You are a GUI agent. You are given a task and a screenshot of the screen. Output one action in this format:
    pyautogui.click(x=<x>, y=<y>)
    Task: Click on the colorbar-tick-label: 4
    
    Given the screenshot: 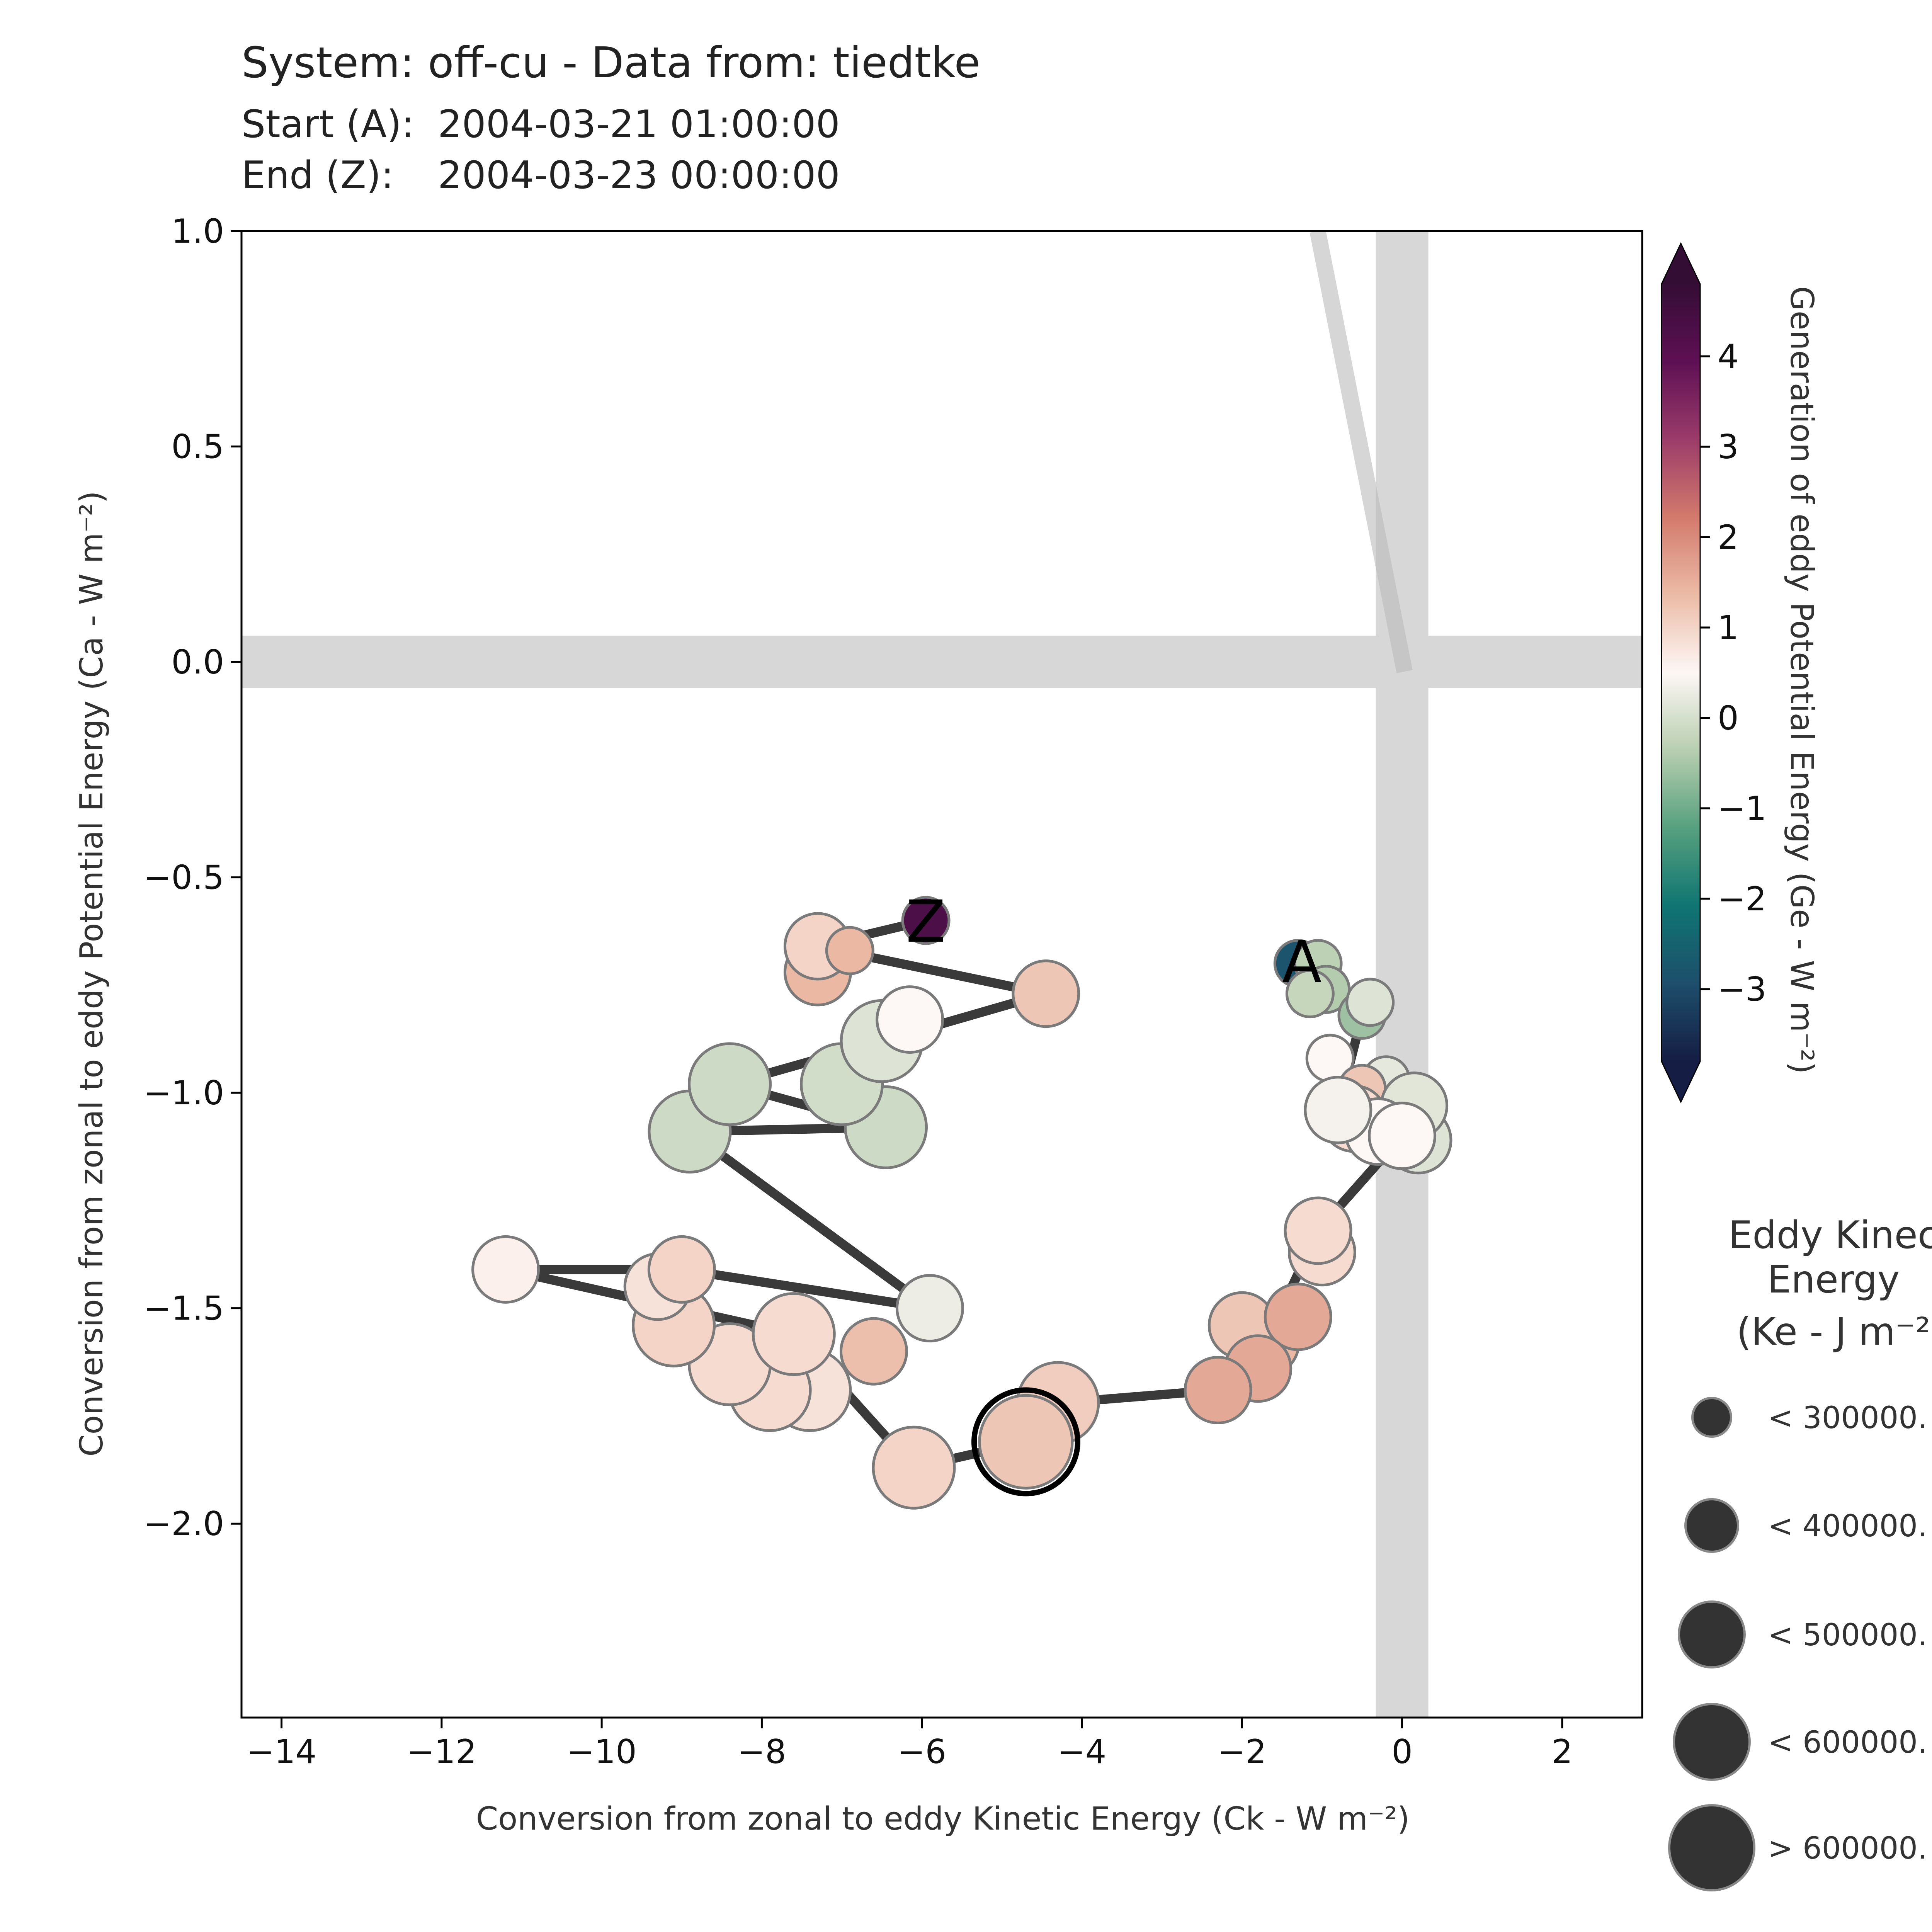 What is the action you would take?
    pyautogui.click(x=1728, y=356)
    